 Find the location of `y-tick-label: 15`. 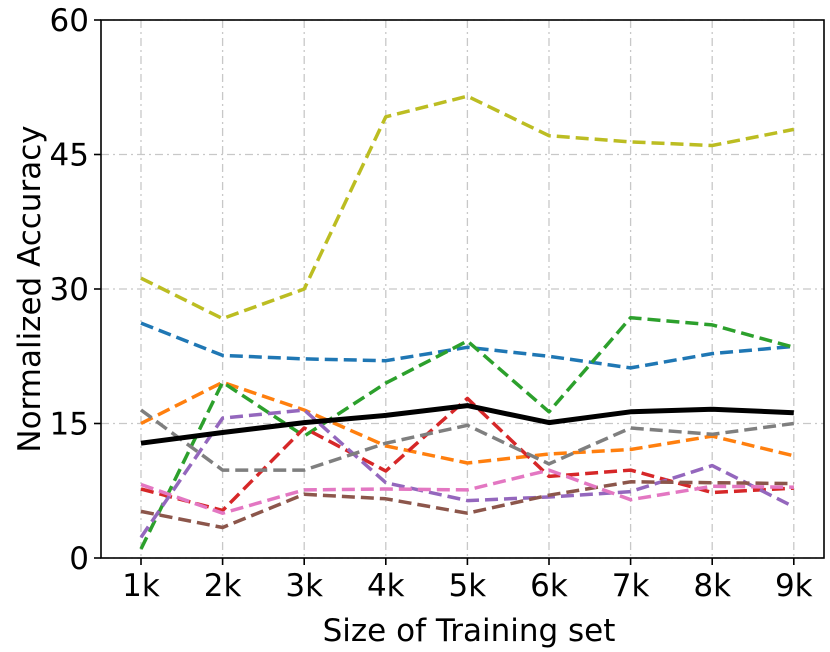

y-tick-label: 15 is located at coordinates (69, 425).